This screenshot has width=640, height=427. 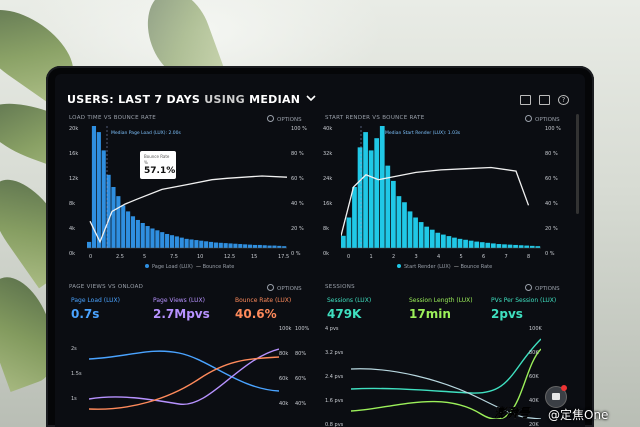 I want to click on chat-button, so click(x=556, y=396).